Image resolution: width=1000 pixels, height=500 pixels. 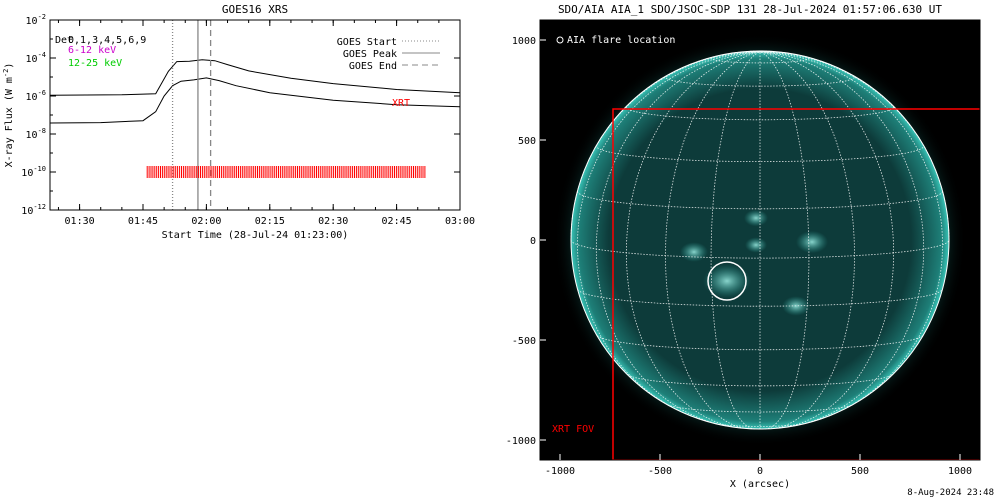 I want to click on channel-label-det: Det, so click(x=64, y=40).